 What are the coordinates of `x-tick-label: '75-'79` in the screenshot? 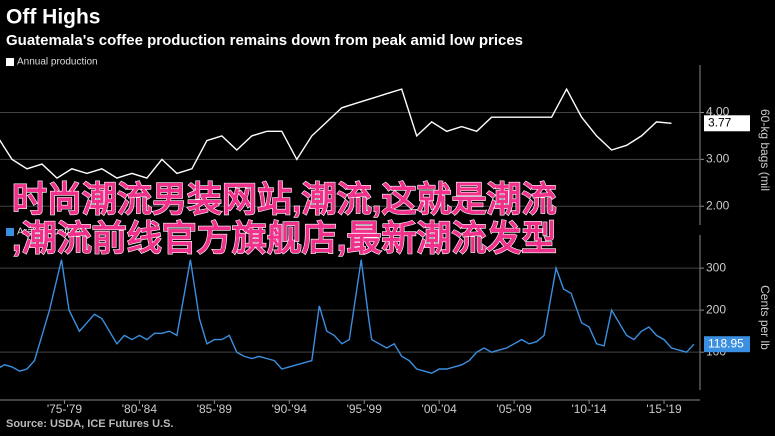 It's located at (65, 409).